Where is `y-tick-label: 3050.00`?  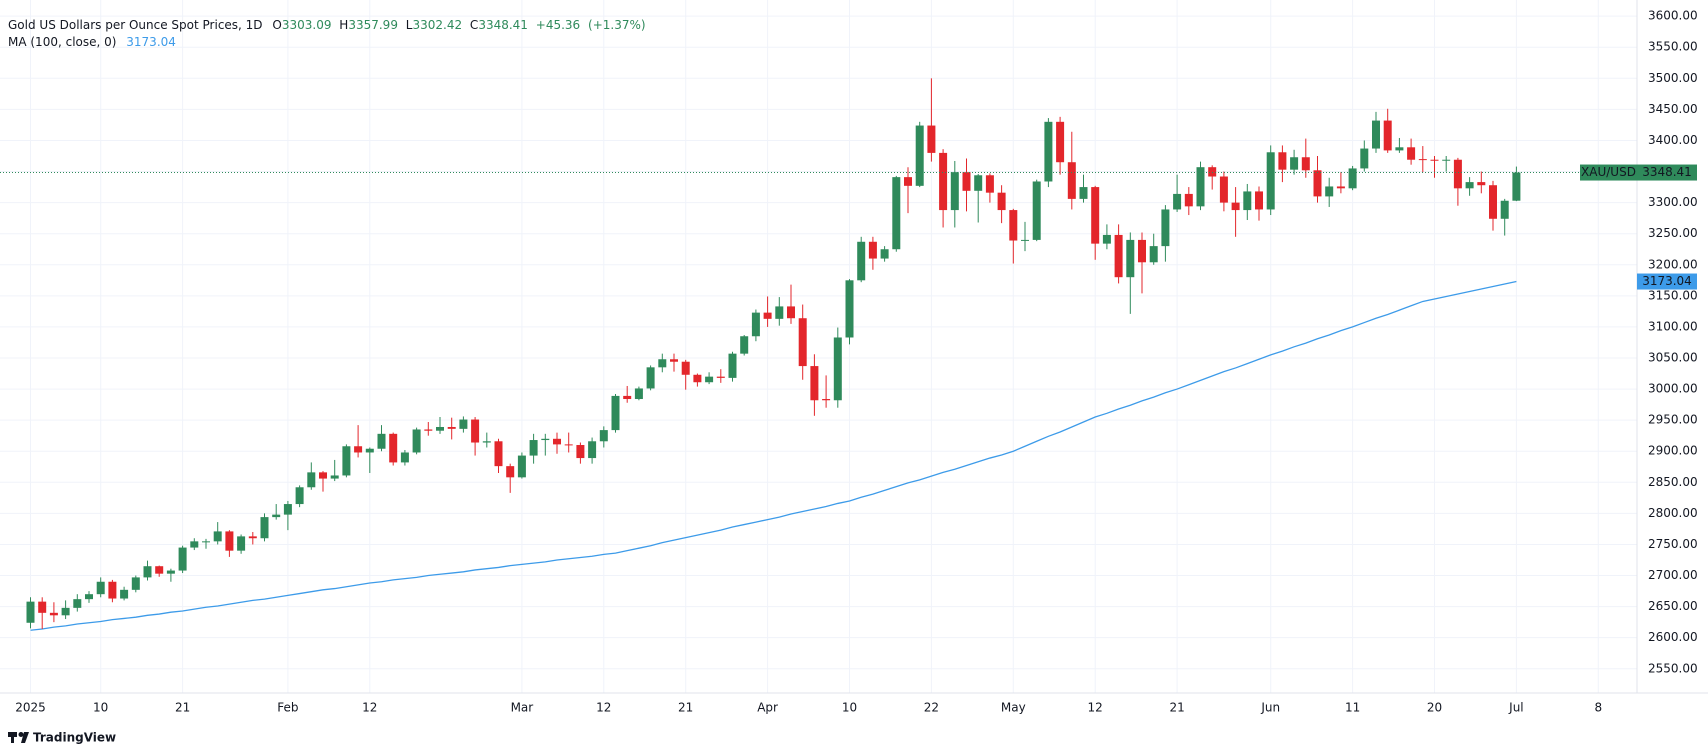
y-tick-label: 3050.00 is located at coordinates (1673, 357).